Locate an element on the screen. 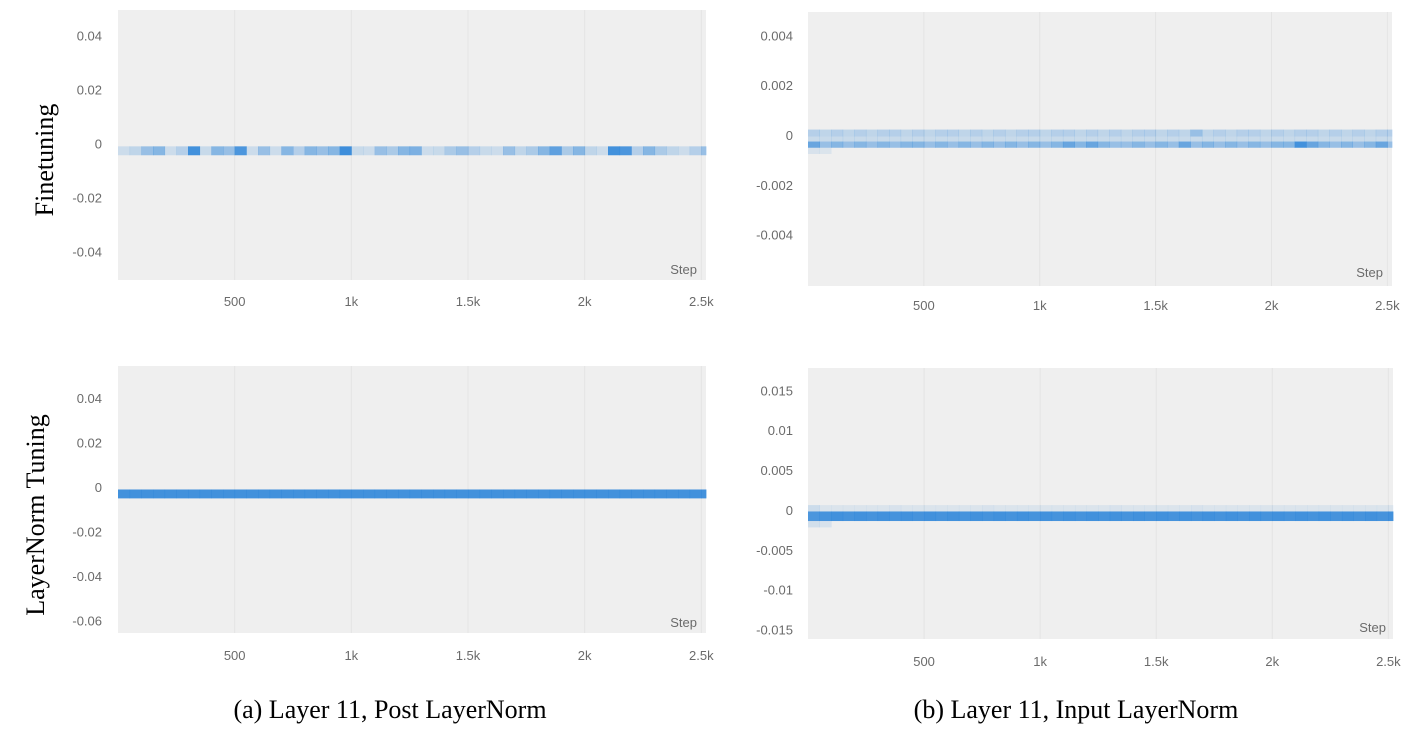 The height and width of the screenshot is (740, 1412). caption-post-layernorm: (a) Layer 11, Post LayerNorm is located at coordinates (389, 709).